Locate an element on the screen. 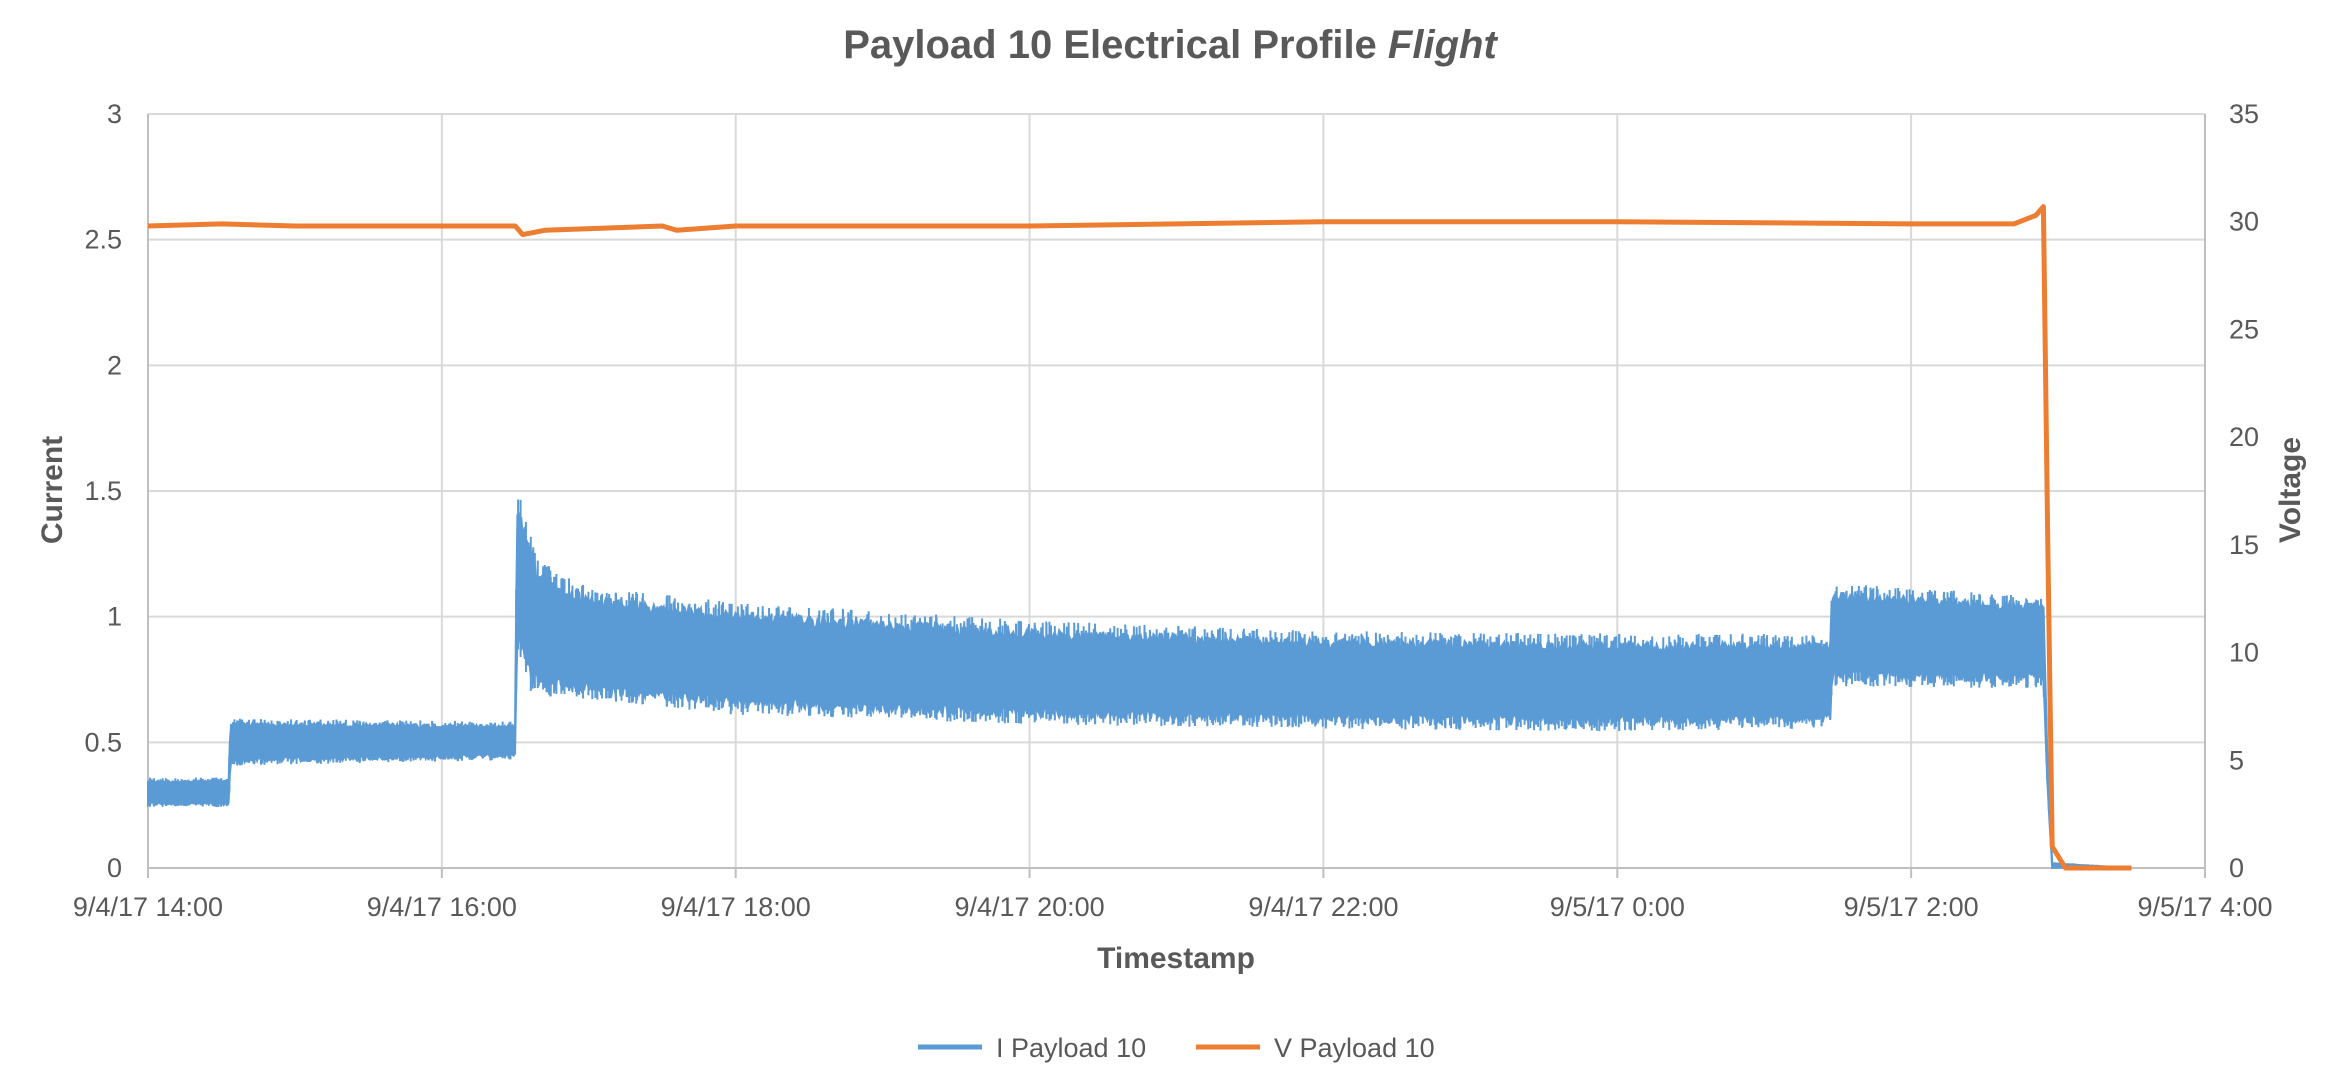  y2-tick-label: 0 is located at coordinates (2236, 868).